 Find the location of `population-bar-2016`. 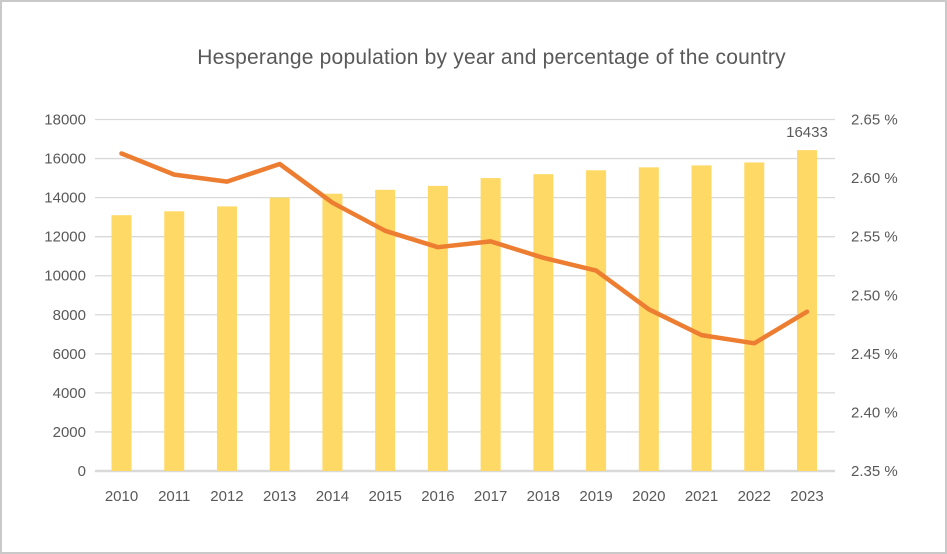

population-bar-2016 is located at coordinates (437, 328).